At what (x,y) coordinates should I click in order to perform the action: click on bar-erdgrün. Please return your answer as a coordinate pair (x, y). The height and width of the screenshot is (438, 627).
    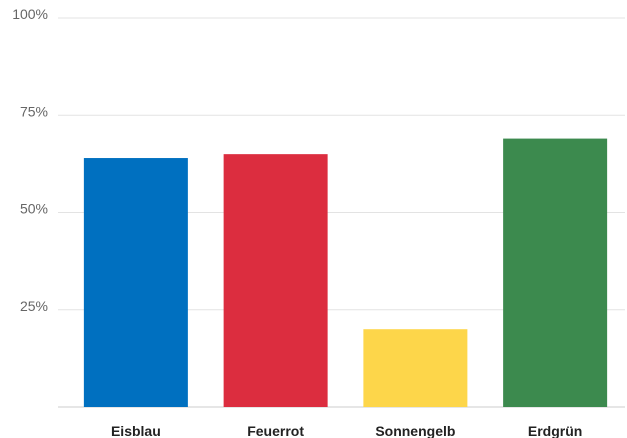
    Looking at the image, I should click on (555, 272).